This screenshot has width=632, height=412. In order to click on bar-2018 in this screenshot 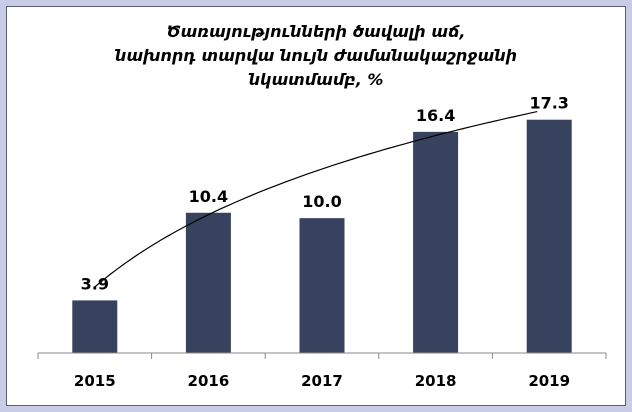, I will do `click(436, 242)`.